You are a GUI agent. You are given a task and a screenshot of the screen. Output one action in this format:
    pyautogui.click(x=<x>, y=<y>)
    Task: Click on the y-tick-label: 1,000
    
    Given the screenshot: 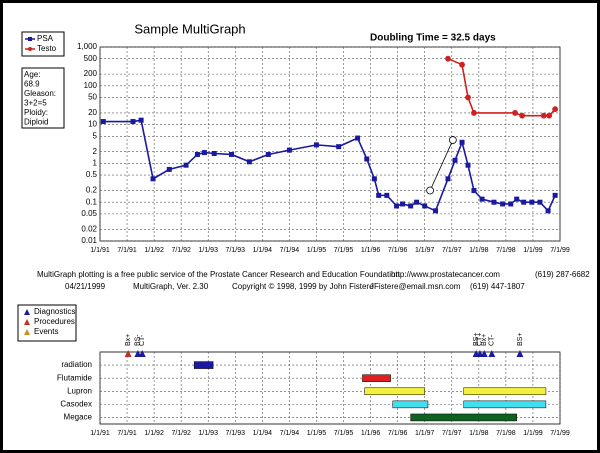 What is the action you would take?
    pyautogui.click(x=87, y=46)
    